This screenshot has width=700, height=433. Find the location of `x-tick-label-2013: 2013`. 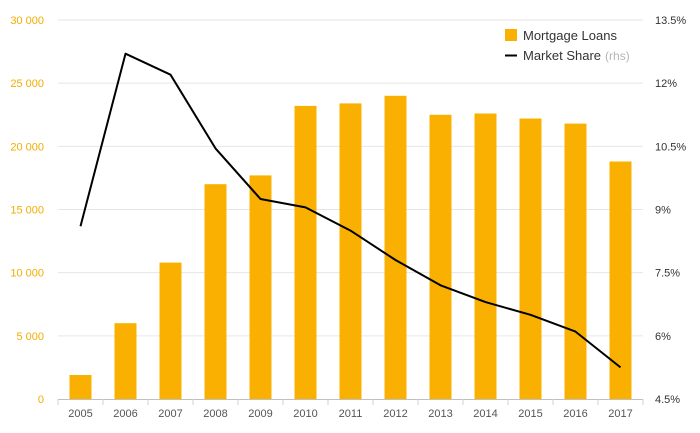

x-tick-label-2013: 2013 is located at coordinates (440, 414).